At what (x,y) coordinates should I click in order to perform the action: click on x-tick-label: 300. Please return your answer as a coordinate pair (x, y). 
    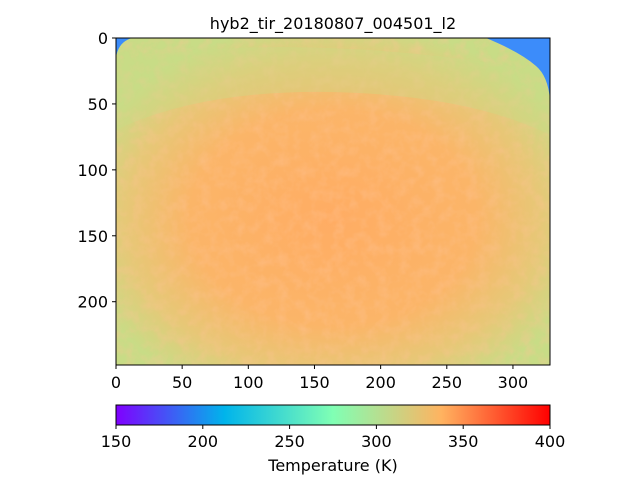
    Looking at the image, I should click on (513, 382).